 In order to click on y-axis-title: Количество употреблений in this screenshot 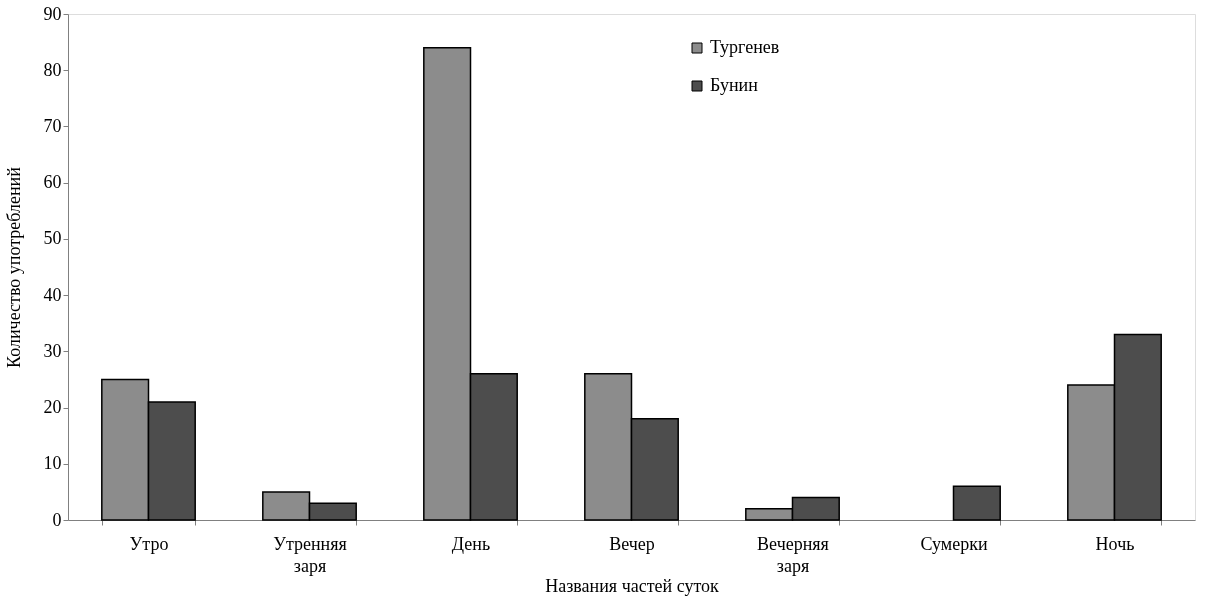, I will do `click(13, 267)`.